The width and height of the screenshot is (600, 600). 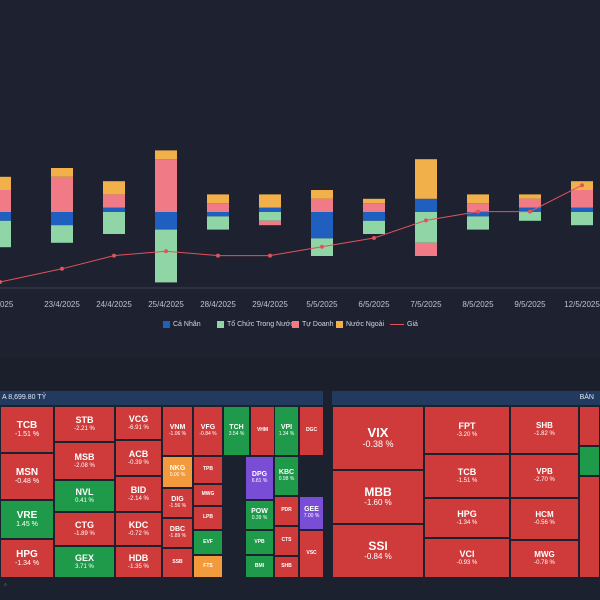 What do you see at coordinates (27, 476) in the screenshot?
I see `buy-tile-msn: MSN -0.48 %` at bounding box center [27, 476].